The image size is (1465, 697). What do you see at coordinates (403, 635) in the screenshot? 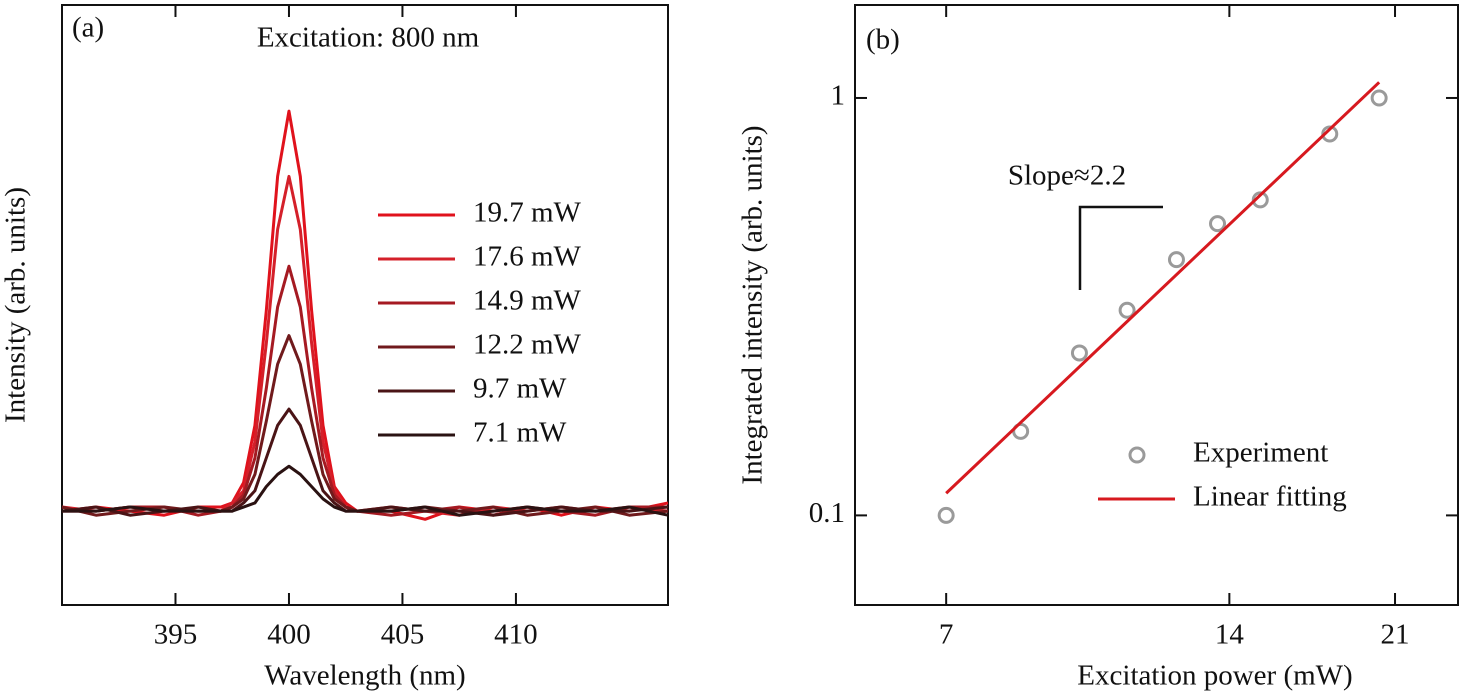
I see `x-tick-label: 405` at bounding box center [403, 635].